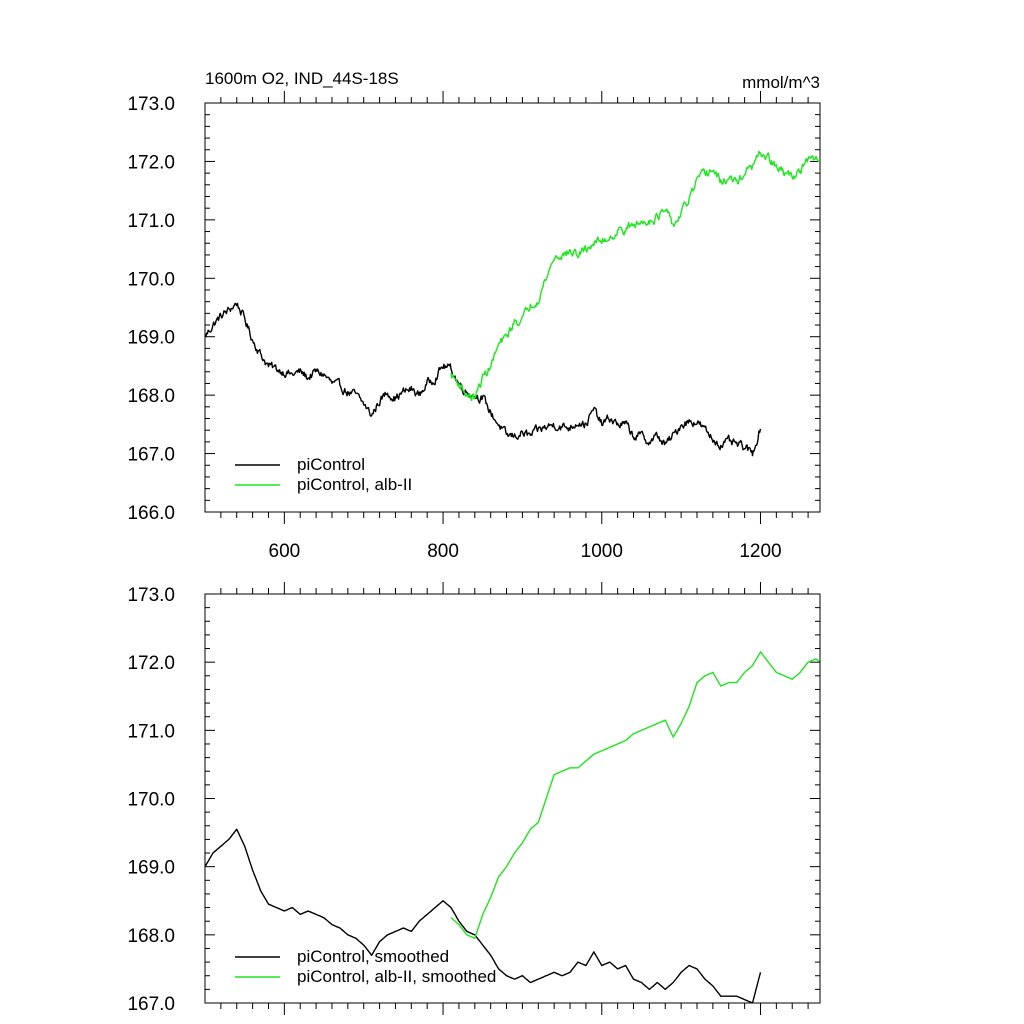 This screenshot has height=1024, width=1024. I want to click on units-label: mmol/m^3, so click(781, 82).